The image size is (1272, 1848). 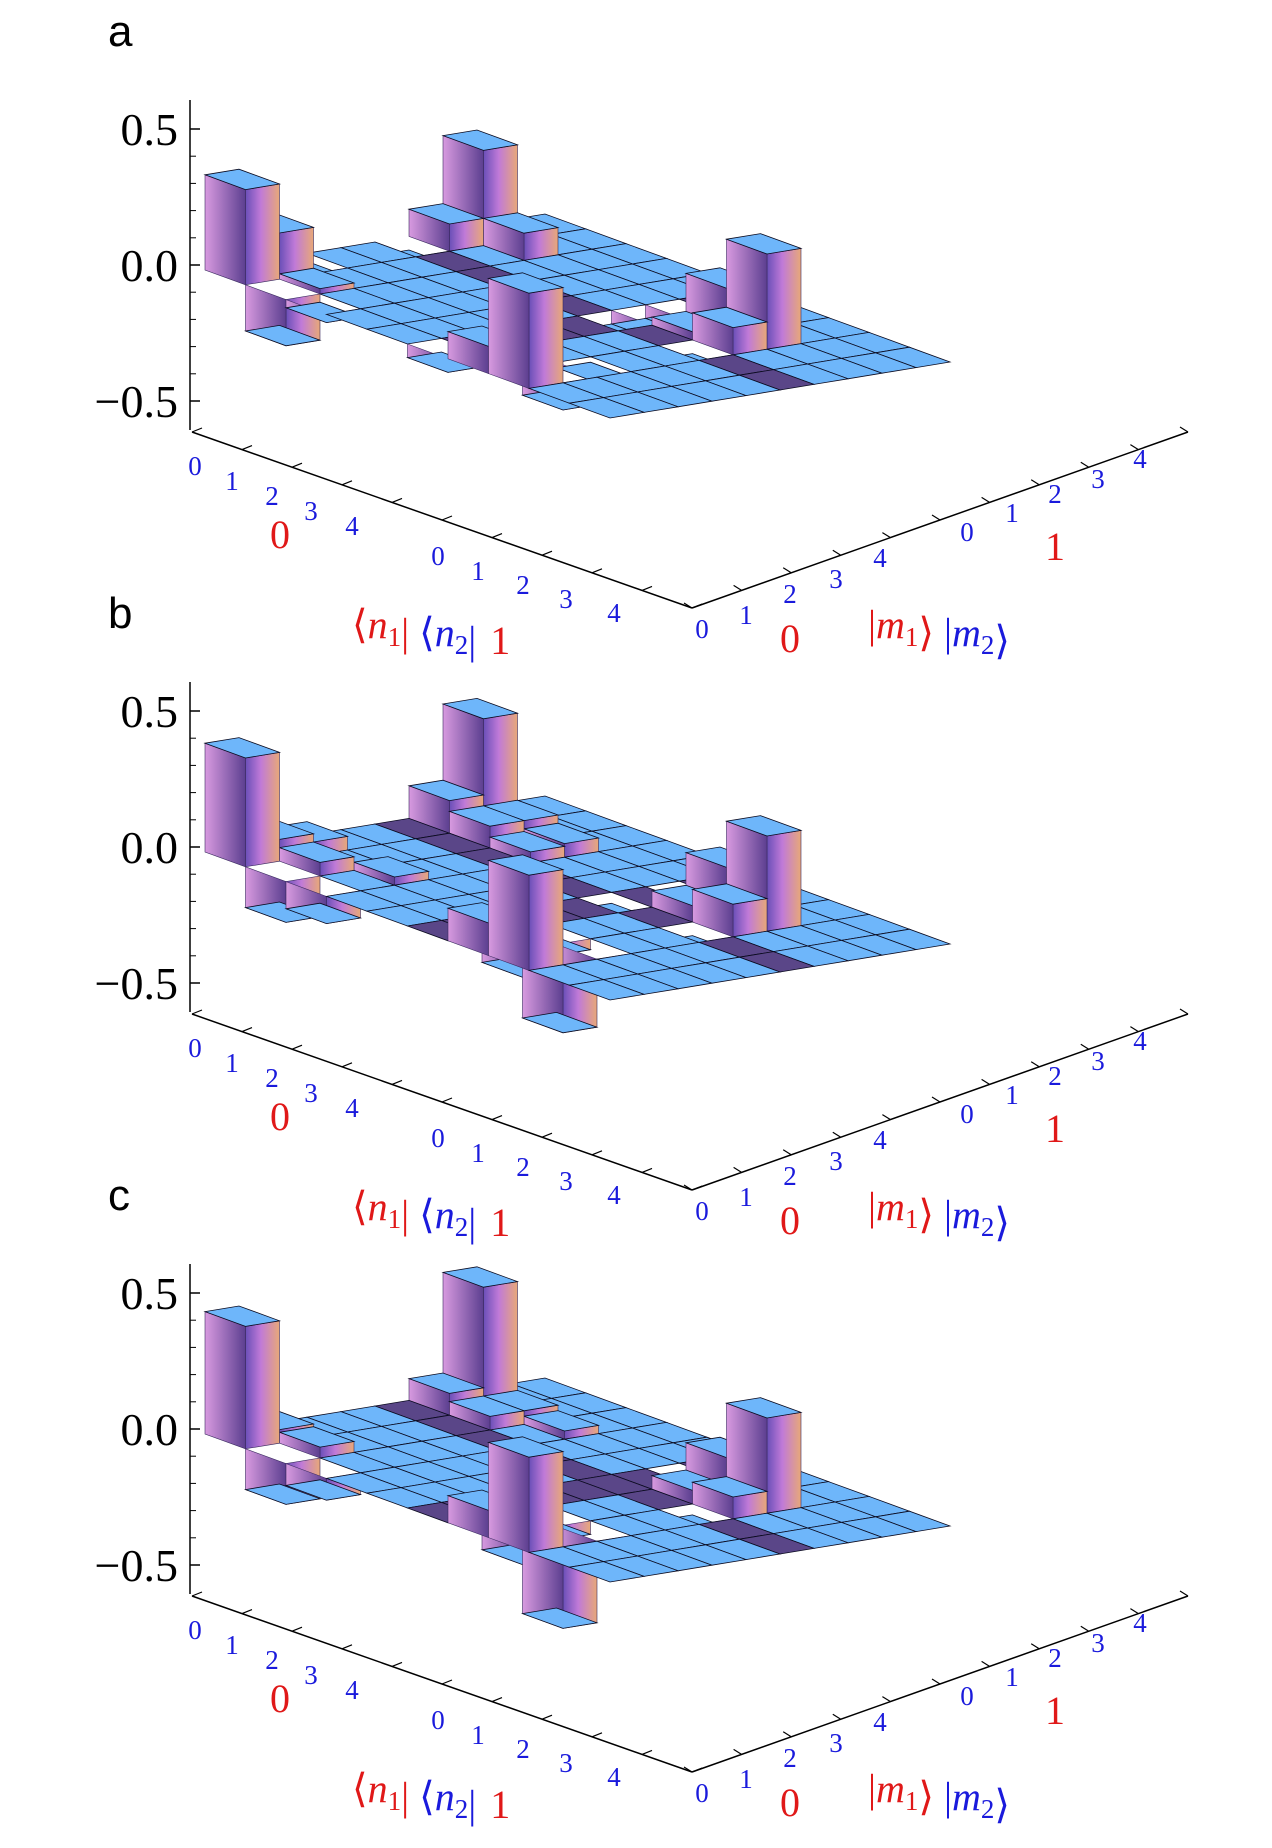 I want to click on bars, so click(x=577, y=1447).